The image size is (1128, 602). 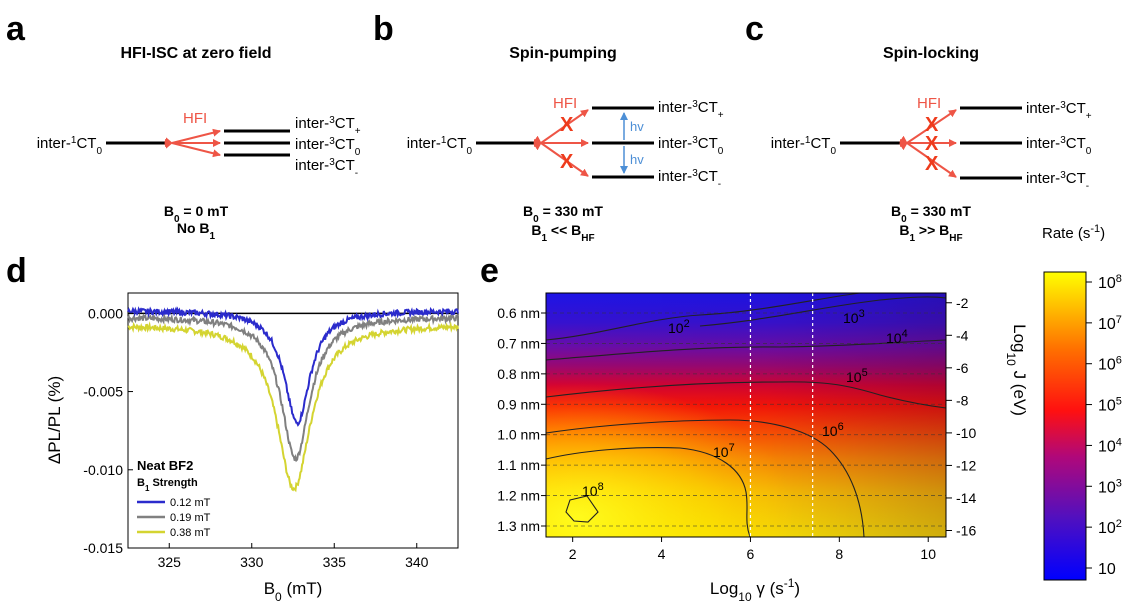 I want to click on hfi-label-a: HFI, so click(x=195, y=118).